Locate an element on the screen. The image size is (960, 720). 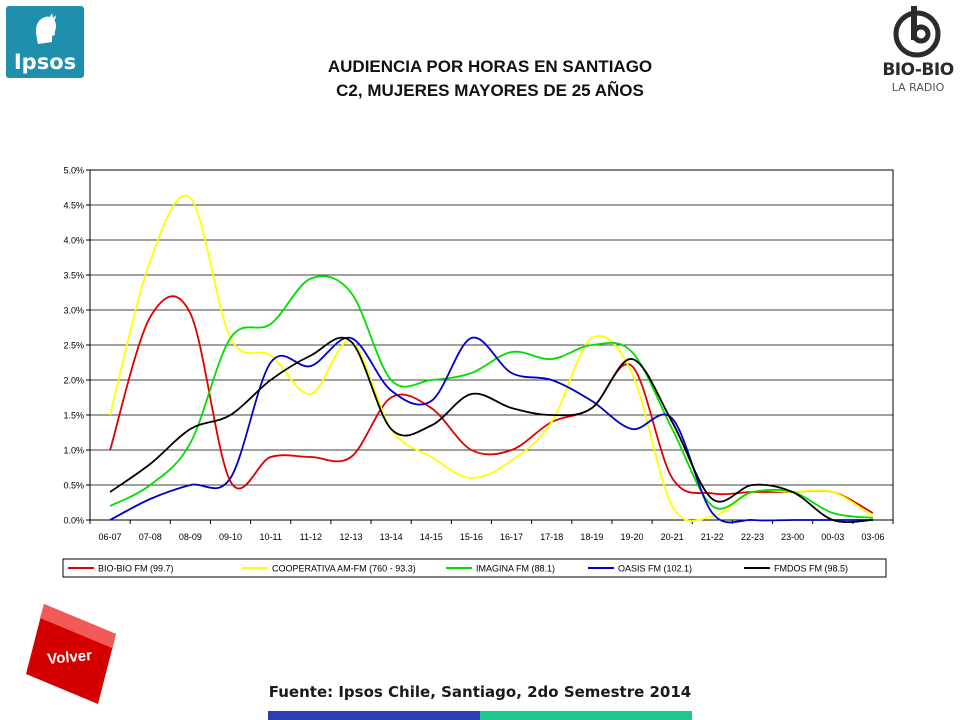
volver-button: Volver is located at coordinates (71, 654).